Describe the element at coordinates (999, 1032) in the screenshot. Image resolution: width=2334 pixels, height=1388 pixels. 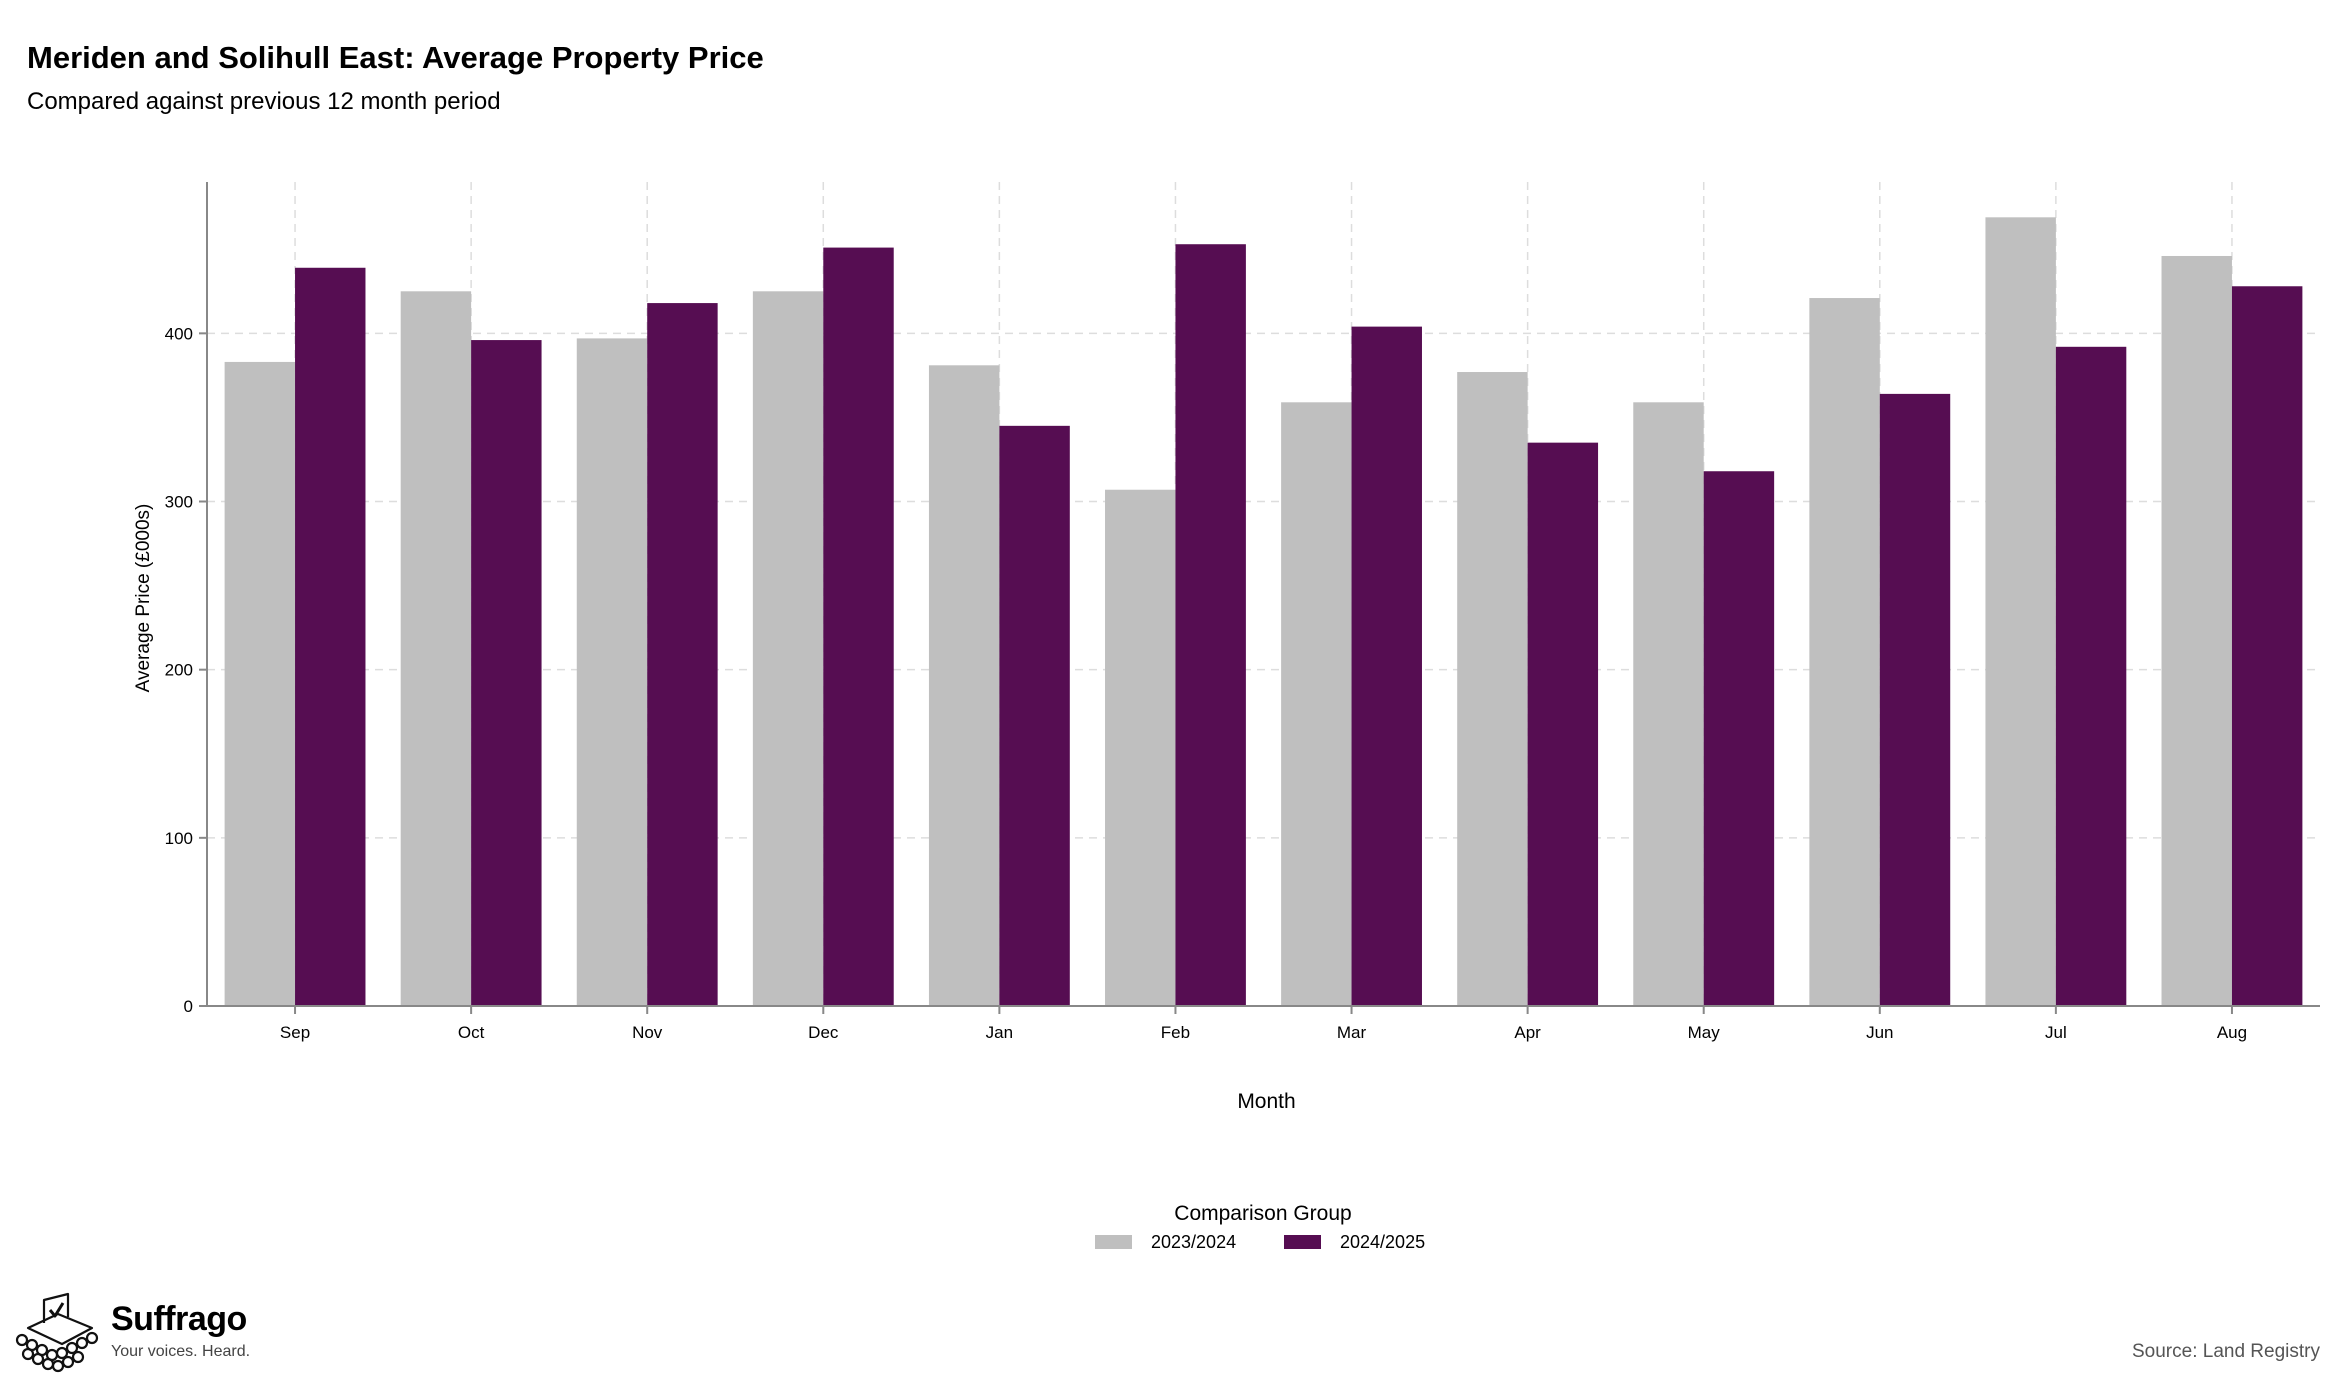
I see `x-tick-label: Jan` at that location.